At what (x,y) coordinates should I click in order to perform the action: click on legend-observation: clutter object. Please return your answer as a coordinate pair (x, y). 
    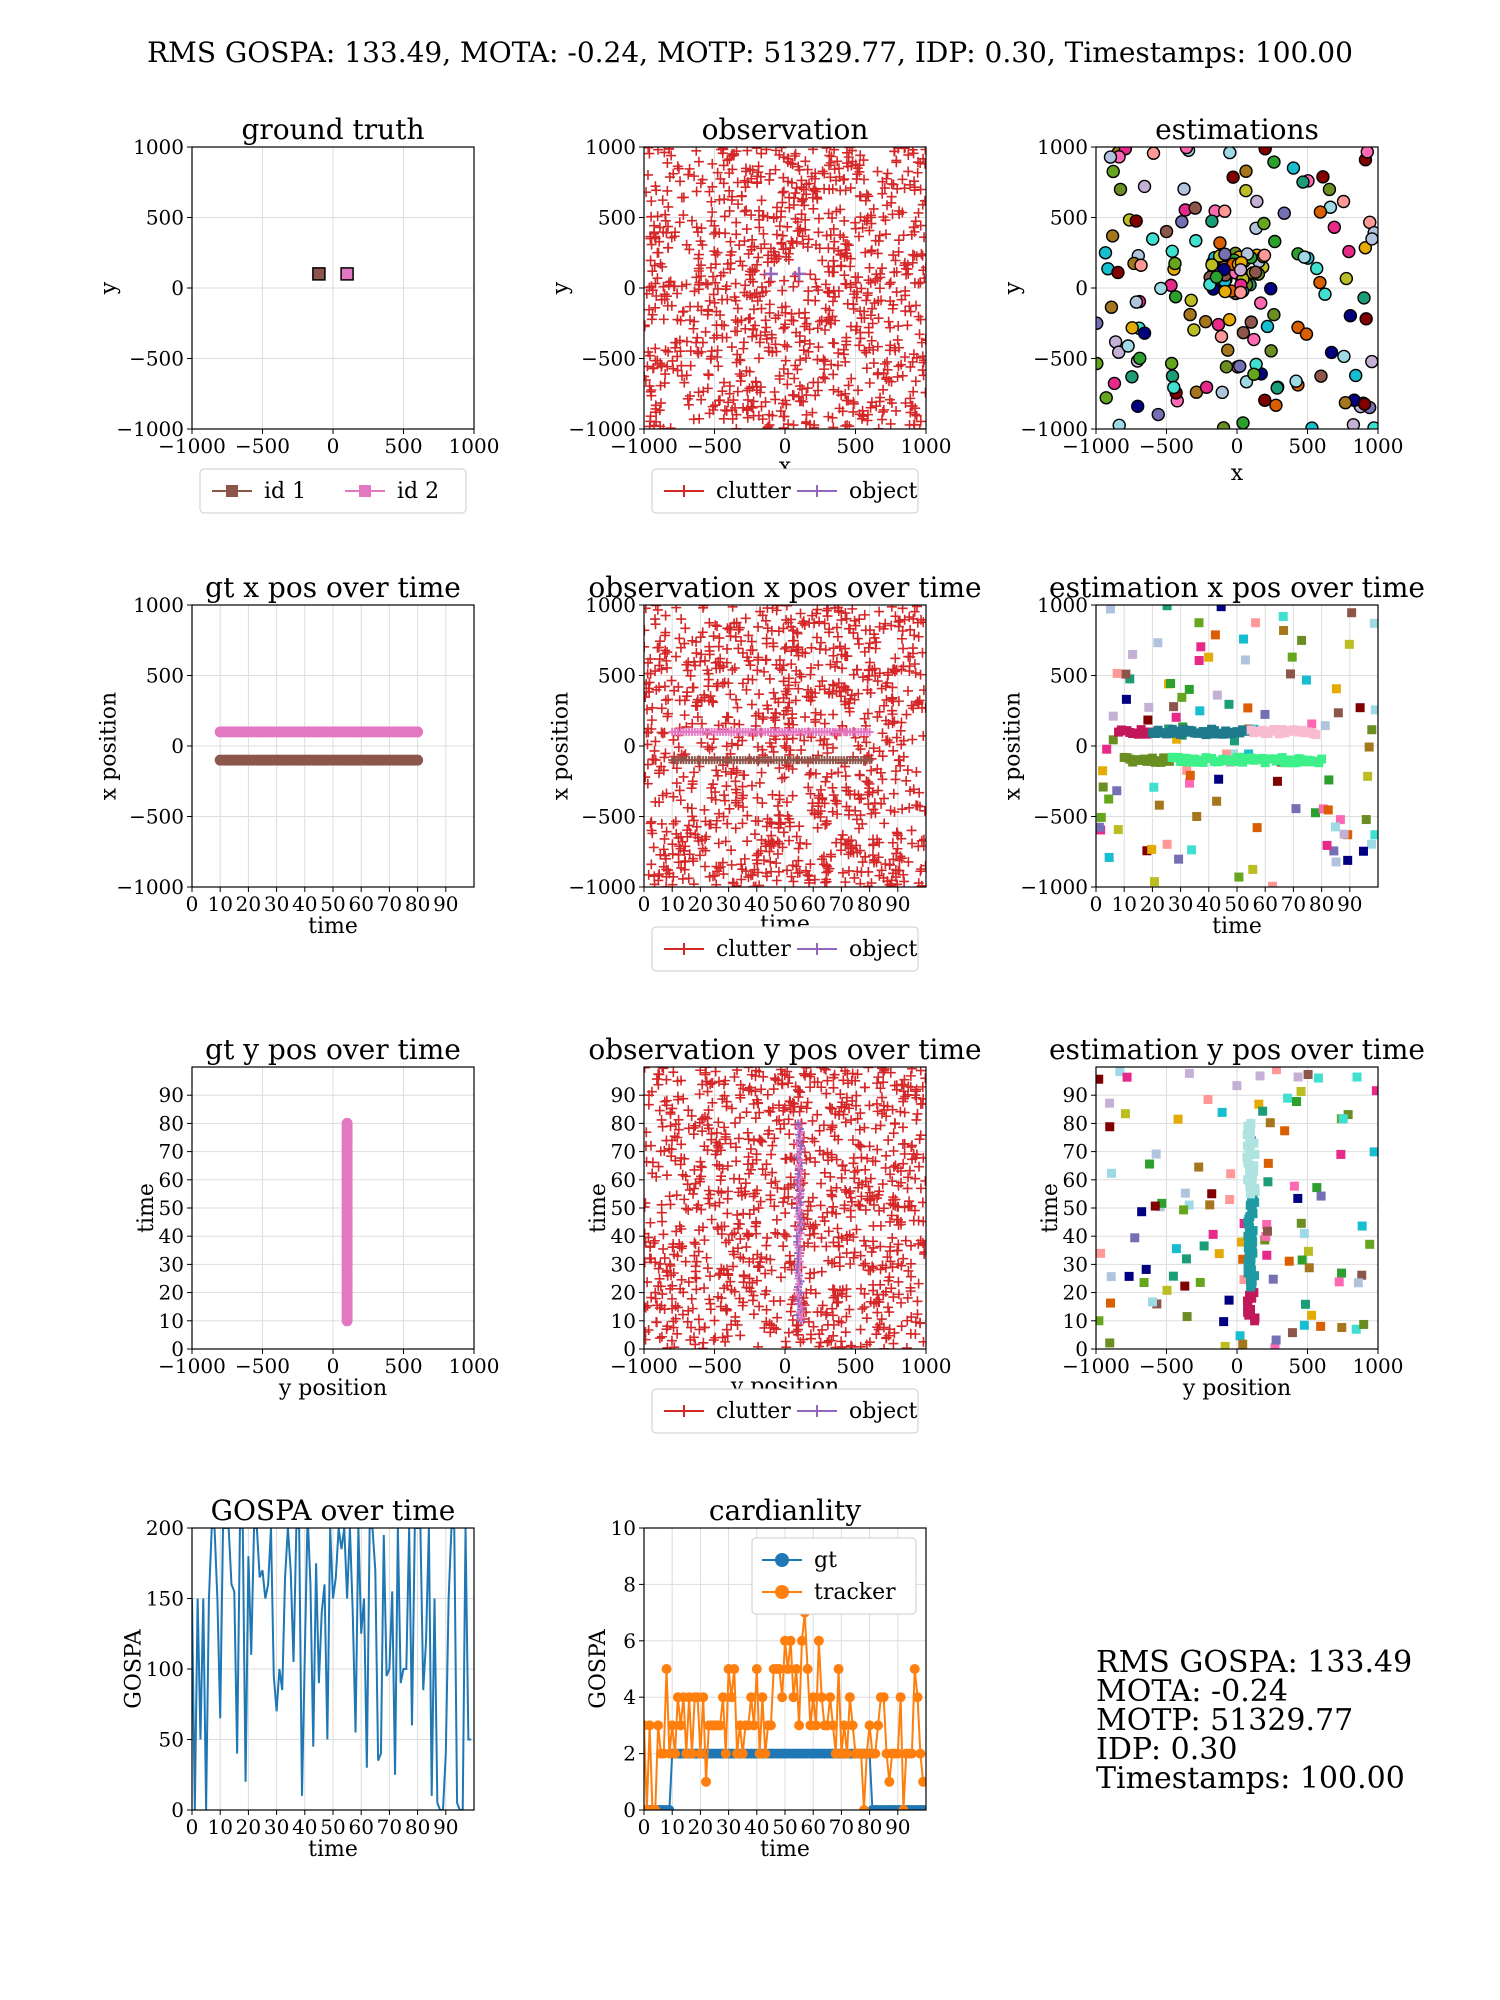
    Looking at the image, I should click on (785, 491).